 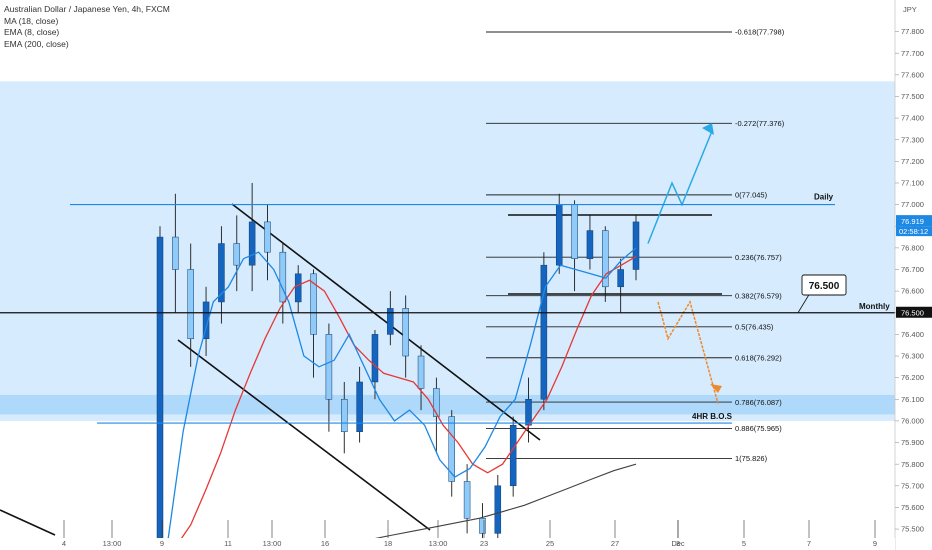 What do you see at coordinates (912, 529) in the screenshot?
I see `price-tick-label: 75.500` at bounding box center [912, 529].